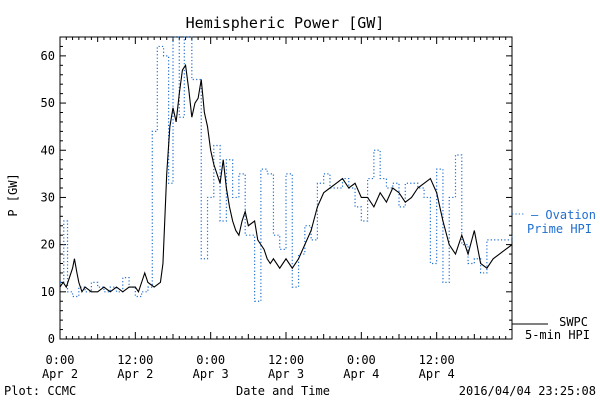 The height and width of the screenshot is (400, 600). Describe the element at coordinates (48, 245) in the screenshot. I see `y-tick-label: 20` at that location.